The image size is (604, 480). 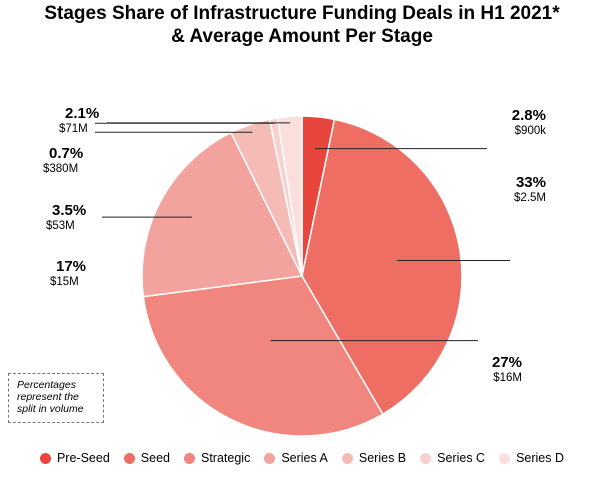 What do you see at coordinates (382, 458) in the screenshot?
I see `legend-label: Series B` at bounding box center [382, 458].